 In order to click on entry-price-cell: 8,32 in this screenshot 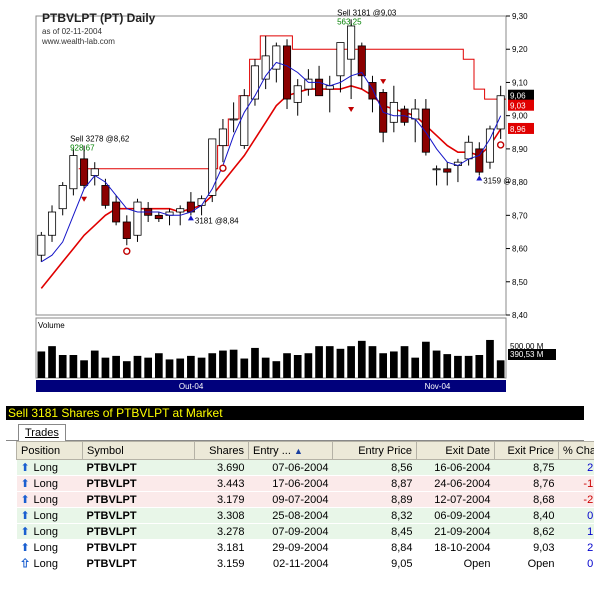, I will do `click(402, 515)`.